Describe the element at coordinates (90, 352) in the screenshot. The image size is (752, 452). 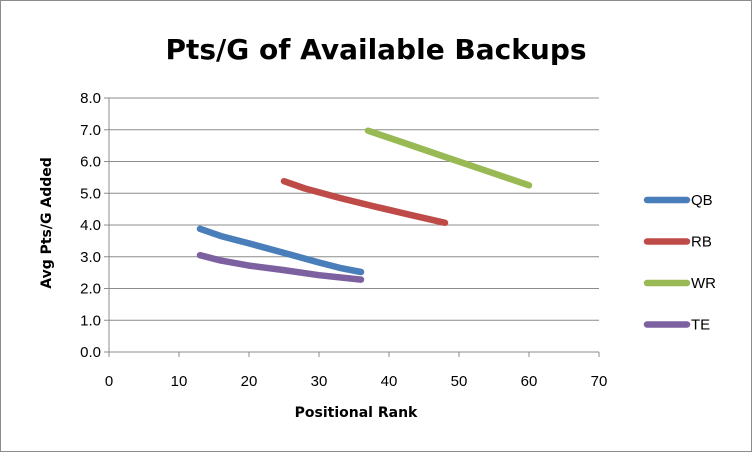
I see `y-tick-label: 0.0` at that location.